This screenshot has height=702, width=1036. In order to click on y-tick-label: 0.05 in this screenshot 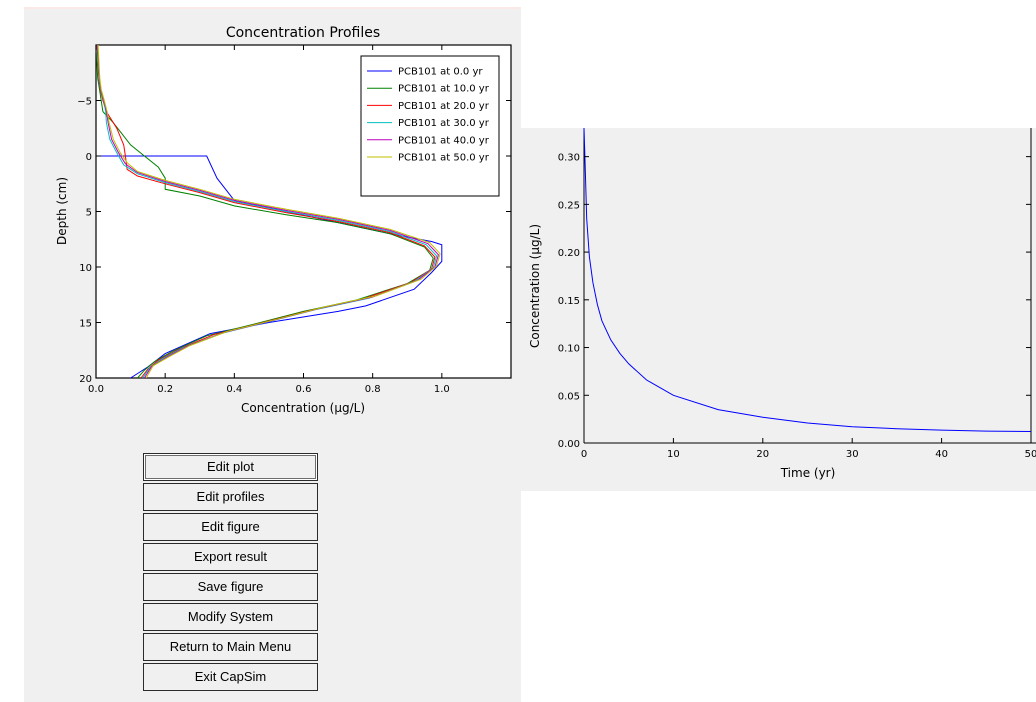, I will do `click(569, 396)`.